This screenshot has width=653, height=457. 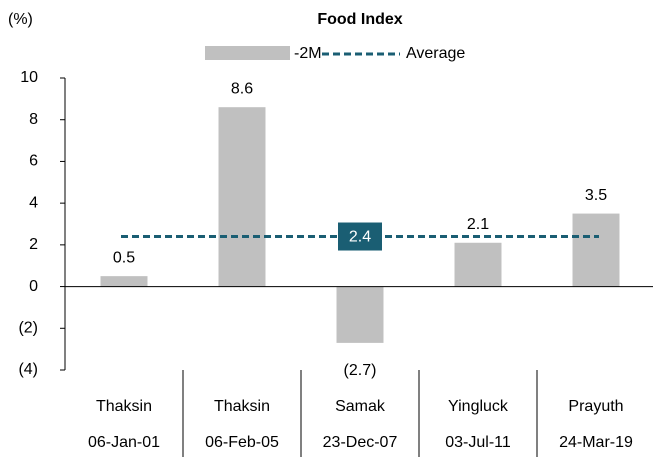 I want to click on data-label: 2.1, so click(x=478, y=224).